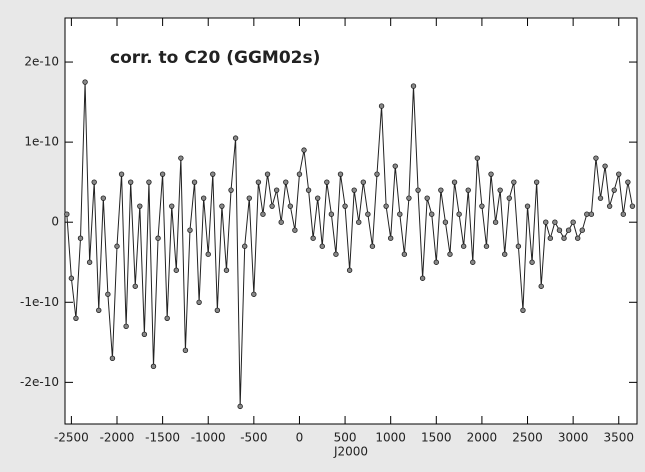  What do you see at coordinates (41, 62) in the screenshot?
I see `y-tick-label: 2e-10` at bounding box center [41, 62].